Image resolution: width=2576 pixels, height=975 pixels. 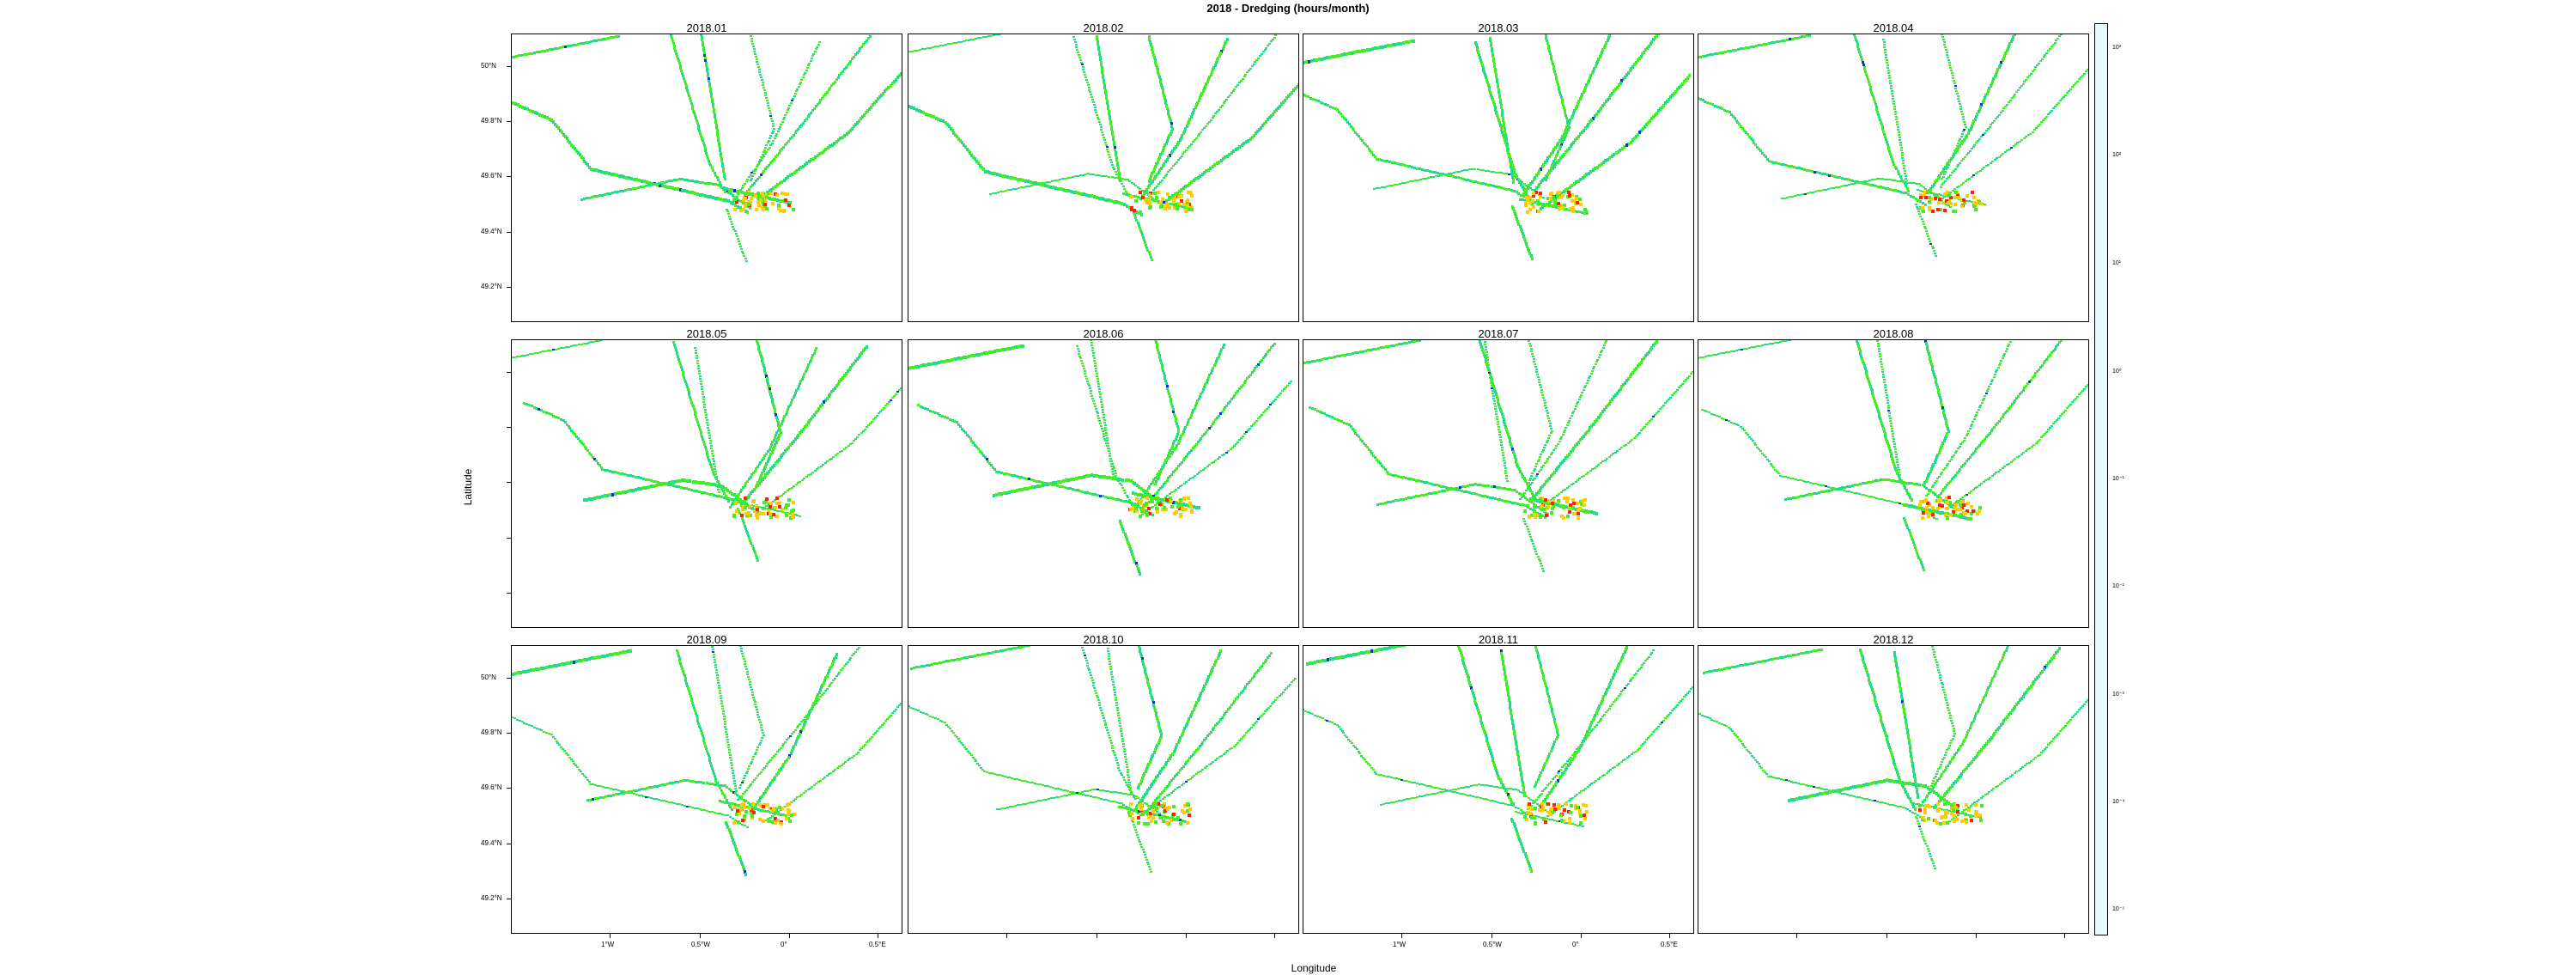 What do you see at coordinates (770, 507) in the screenshot?
I see `hotspot-cell` at bounding box center [770, 507].